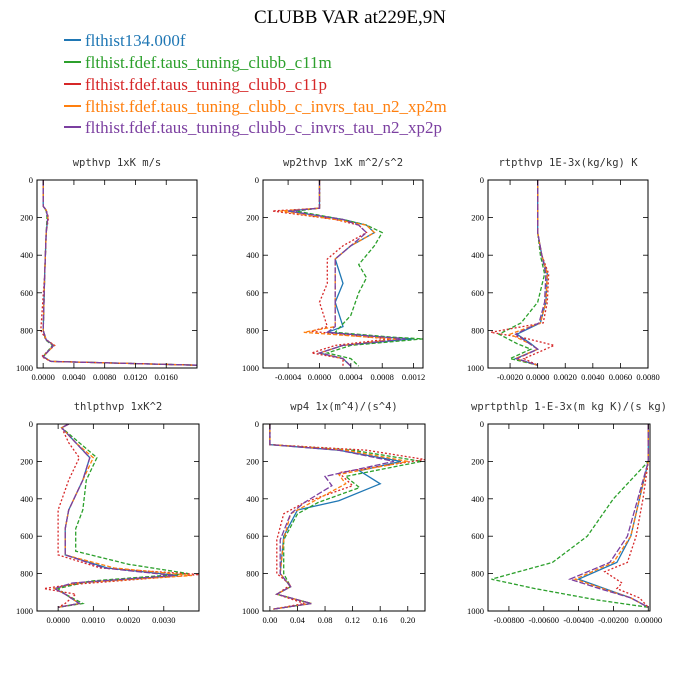 The image size is (700, 700). What do you see at coordinates (118, 407) in the screenshot?
I see `panel-title: thlpthvp 1xK^2` at bounding box center [118, 407].